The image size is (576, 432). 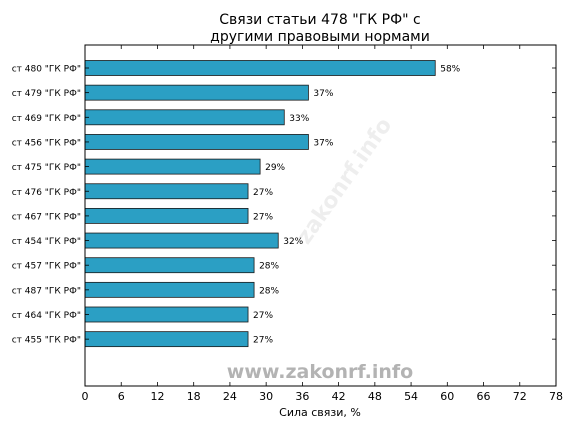 I want to click on watermark-main: www.zakonrf.info, so click(x=320, y=372).